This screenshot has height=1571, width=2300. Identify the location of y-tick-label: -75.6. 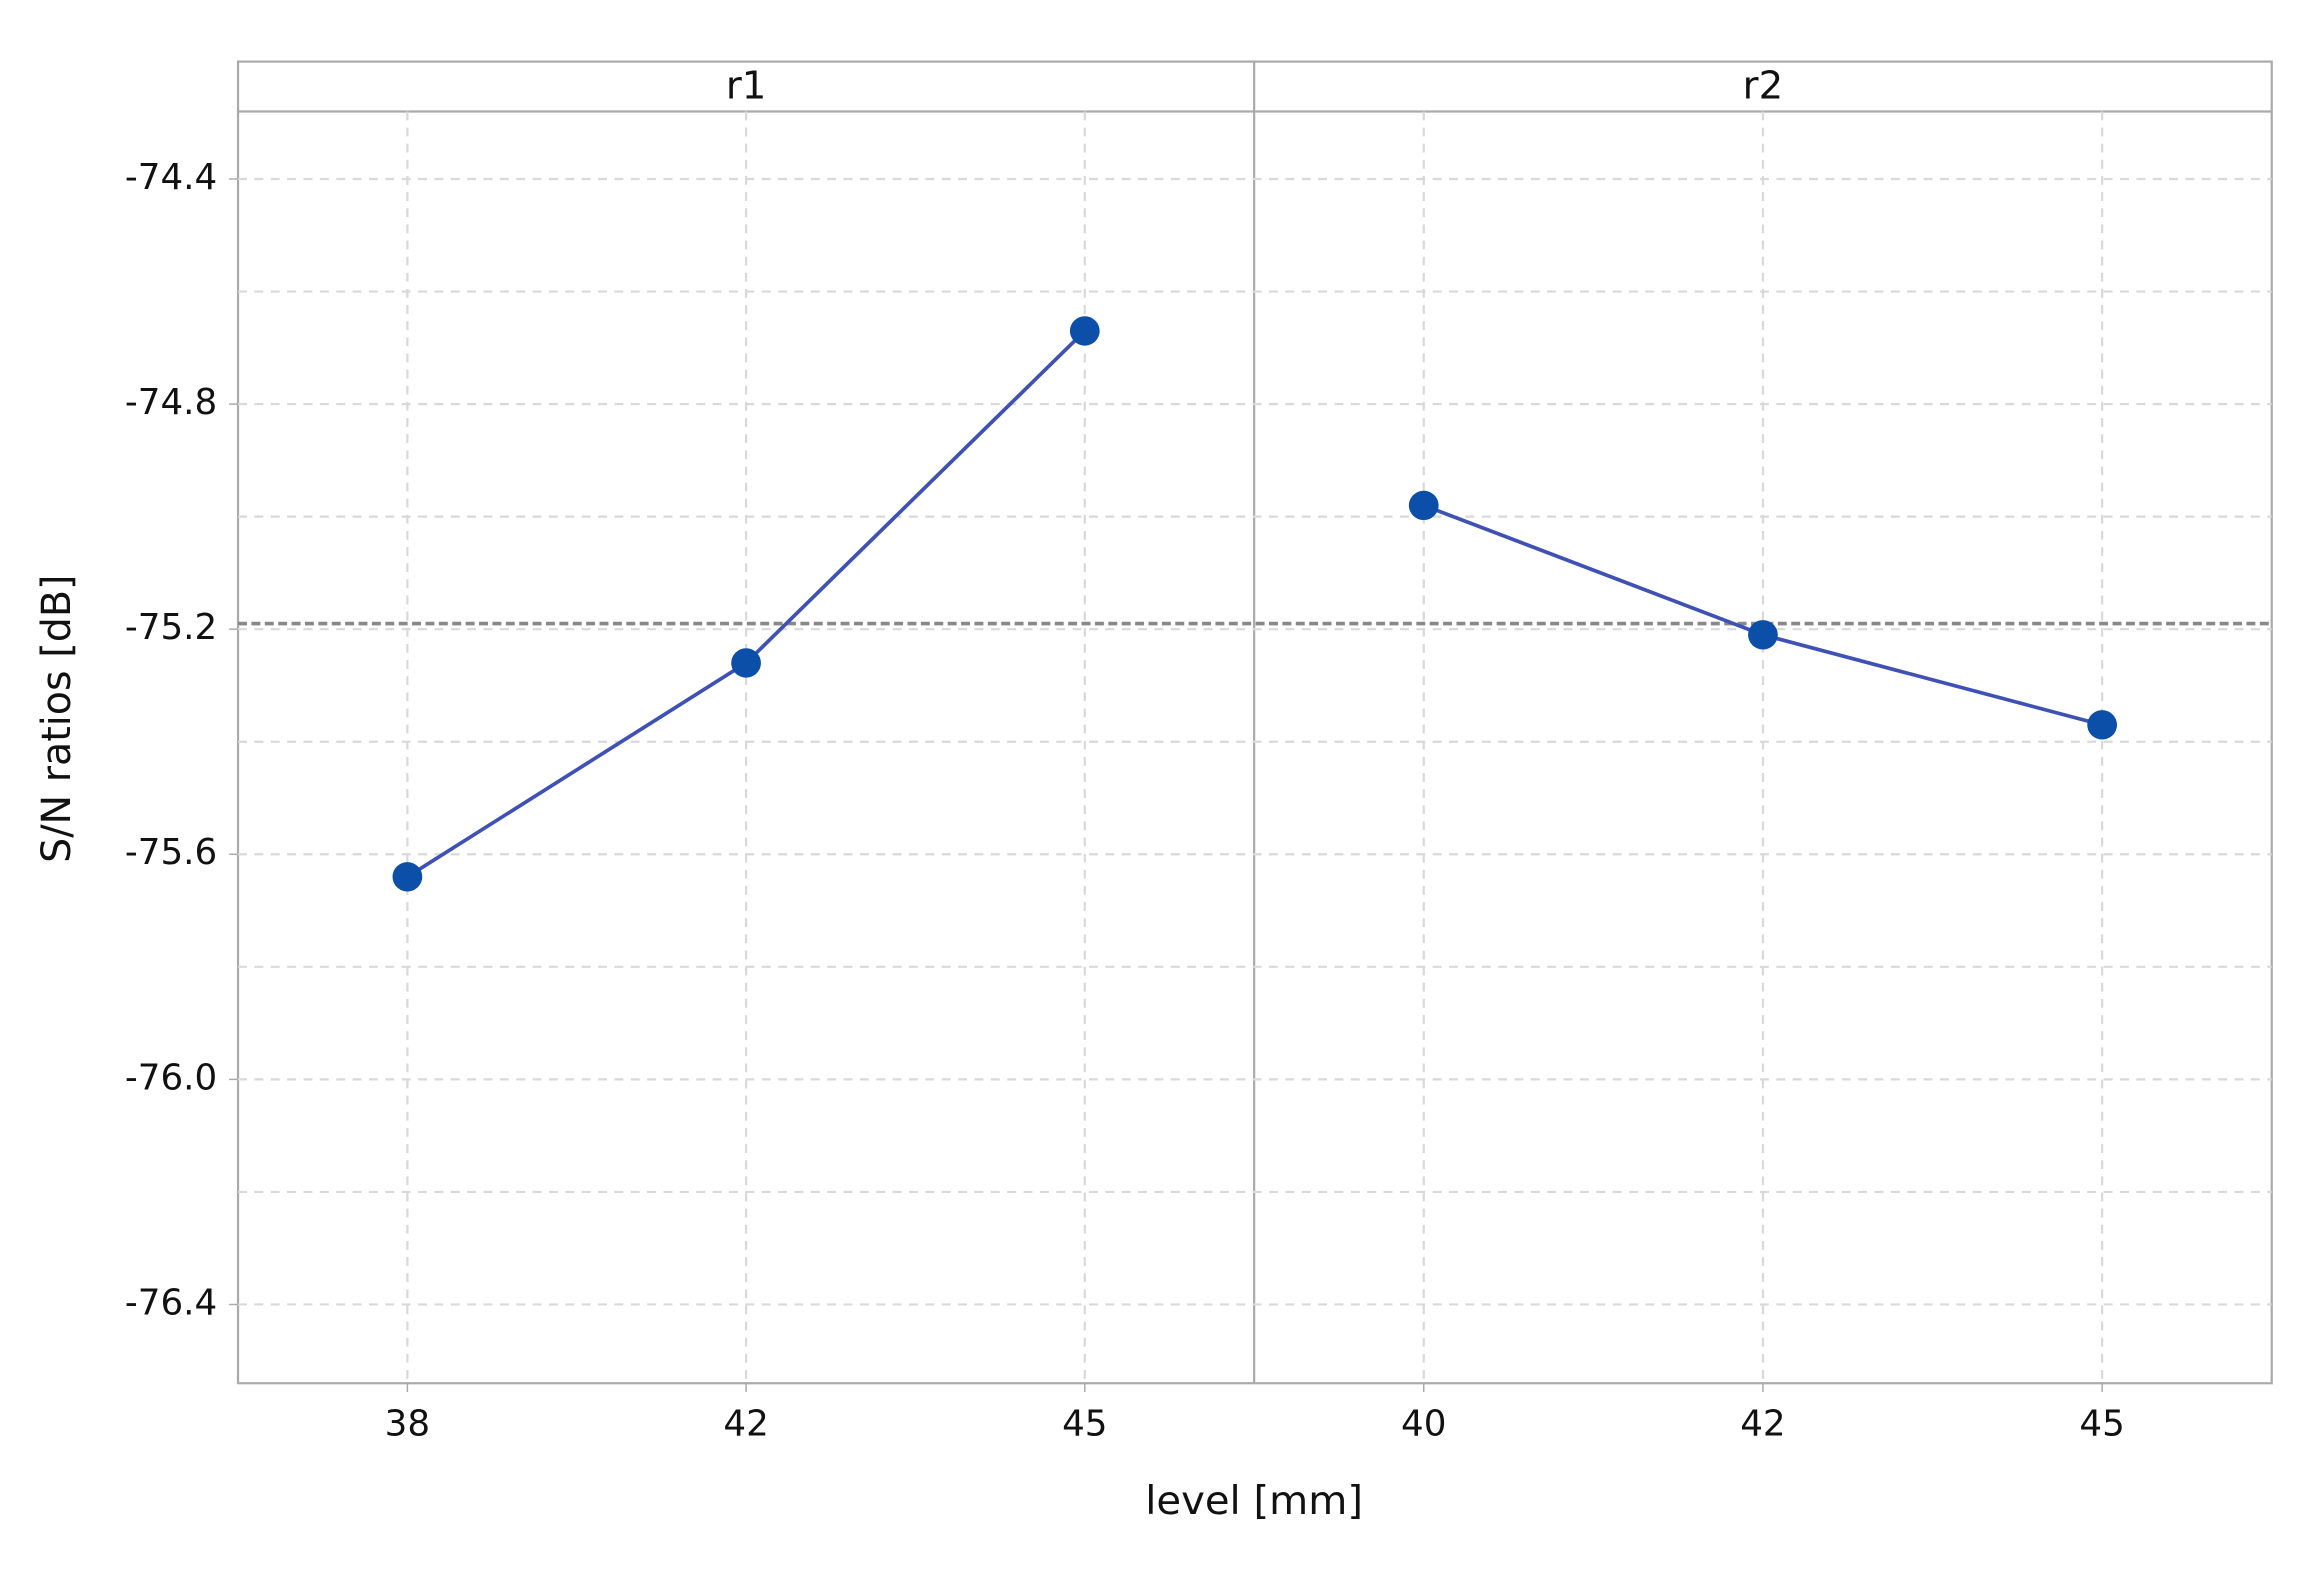
(171, 852).